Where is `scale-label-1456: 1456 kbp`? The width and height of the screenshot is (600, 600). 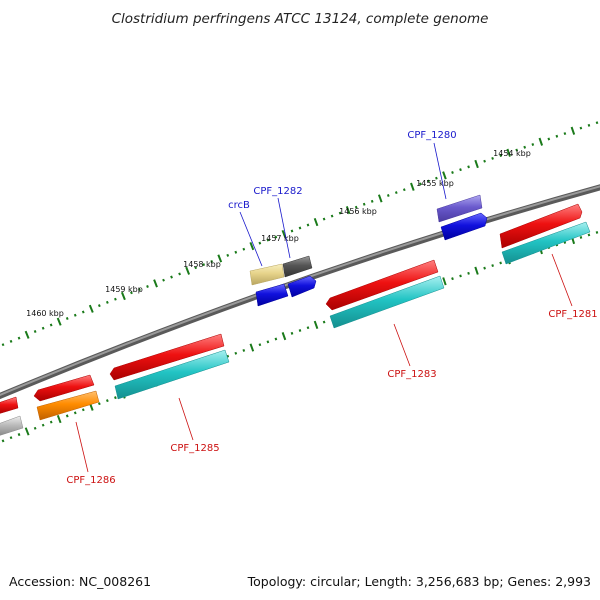
scale-label-1456: 1456 kbp is located at coordinates (358, 211).